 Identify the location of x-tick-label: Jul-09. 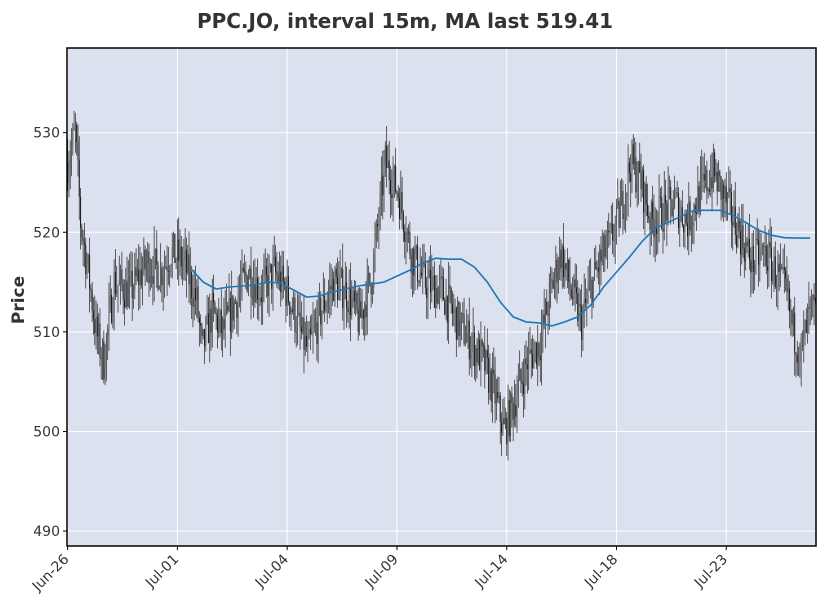
(382, 572).